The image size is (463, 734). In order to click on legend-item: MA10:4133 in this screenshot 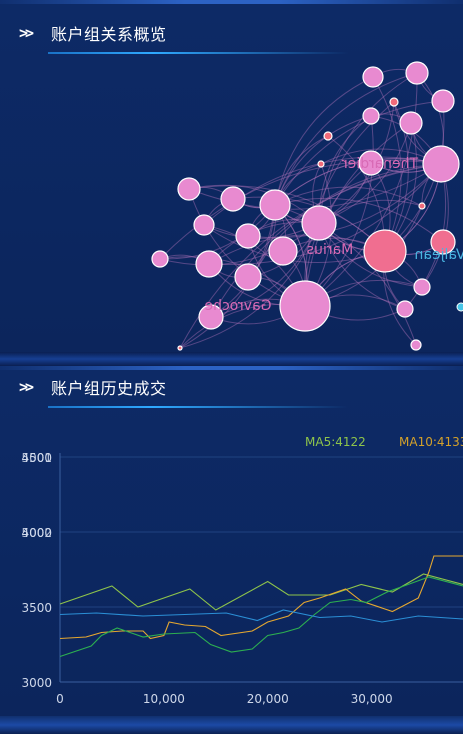, I will do `click(431, 442)`.